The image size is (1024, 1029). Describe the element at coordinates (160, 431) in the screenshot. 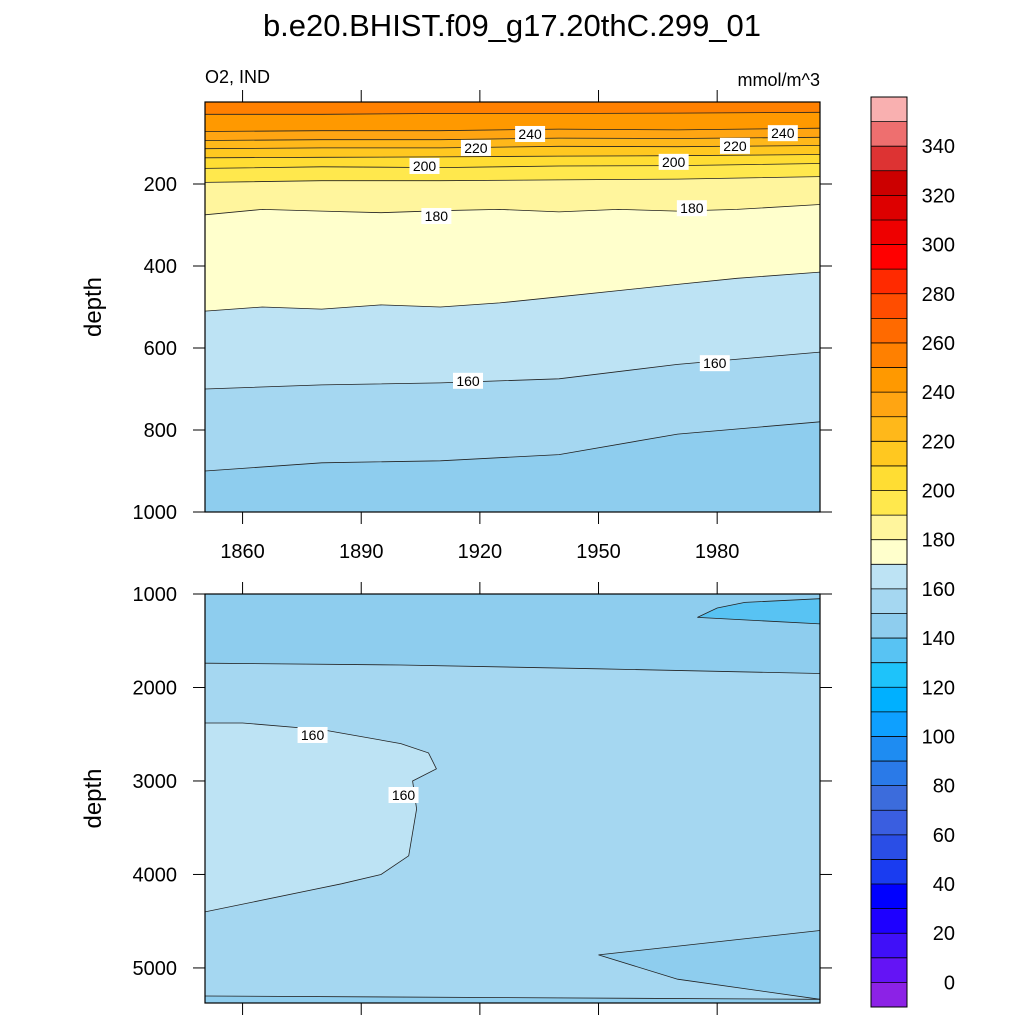

I see `y-tick-label: 800` at that location.